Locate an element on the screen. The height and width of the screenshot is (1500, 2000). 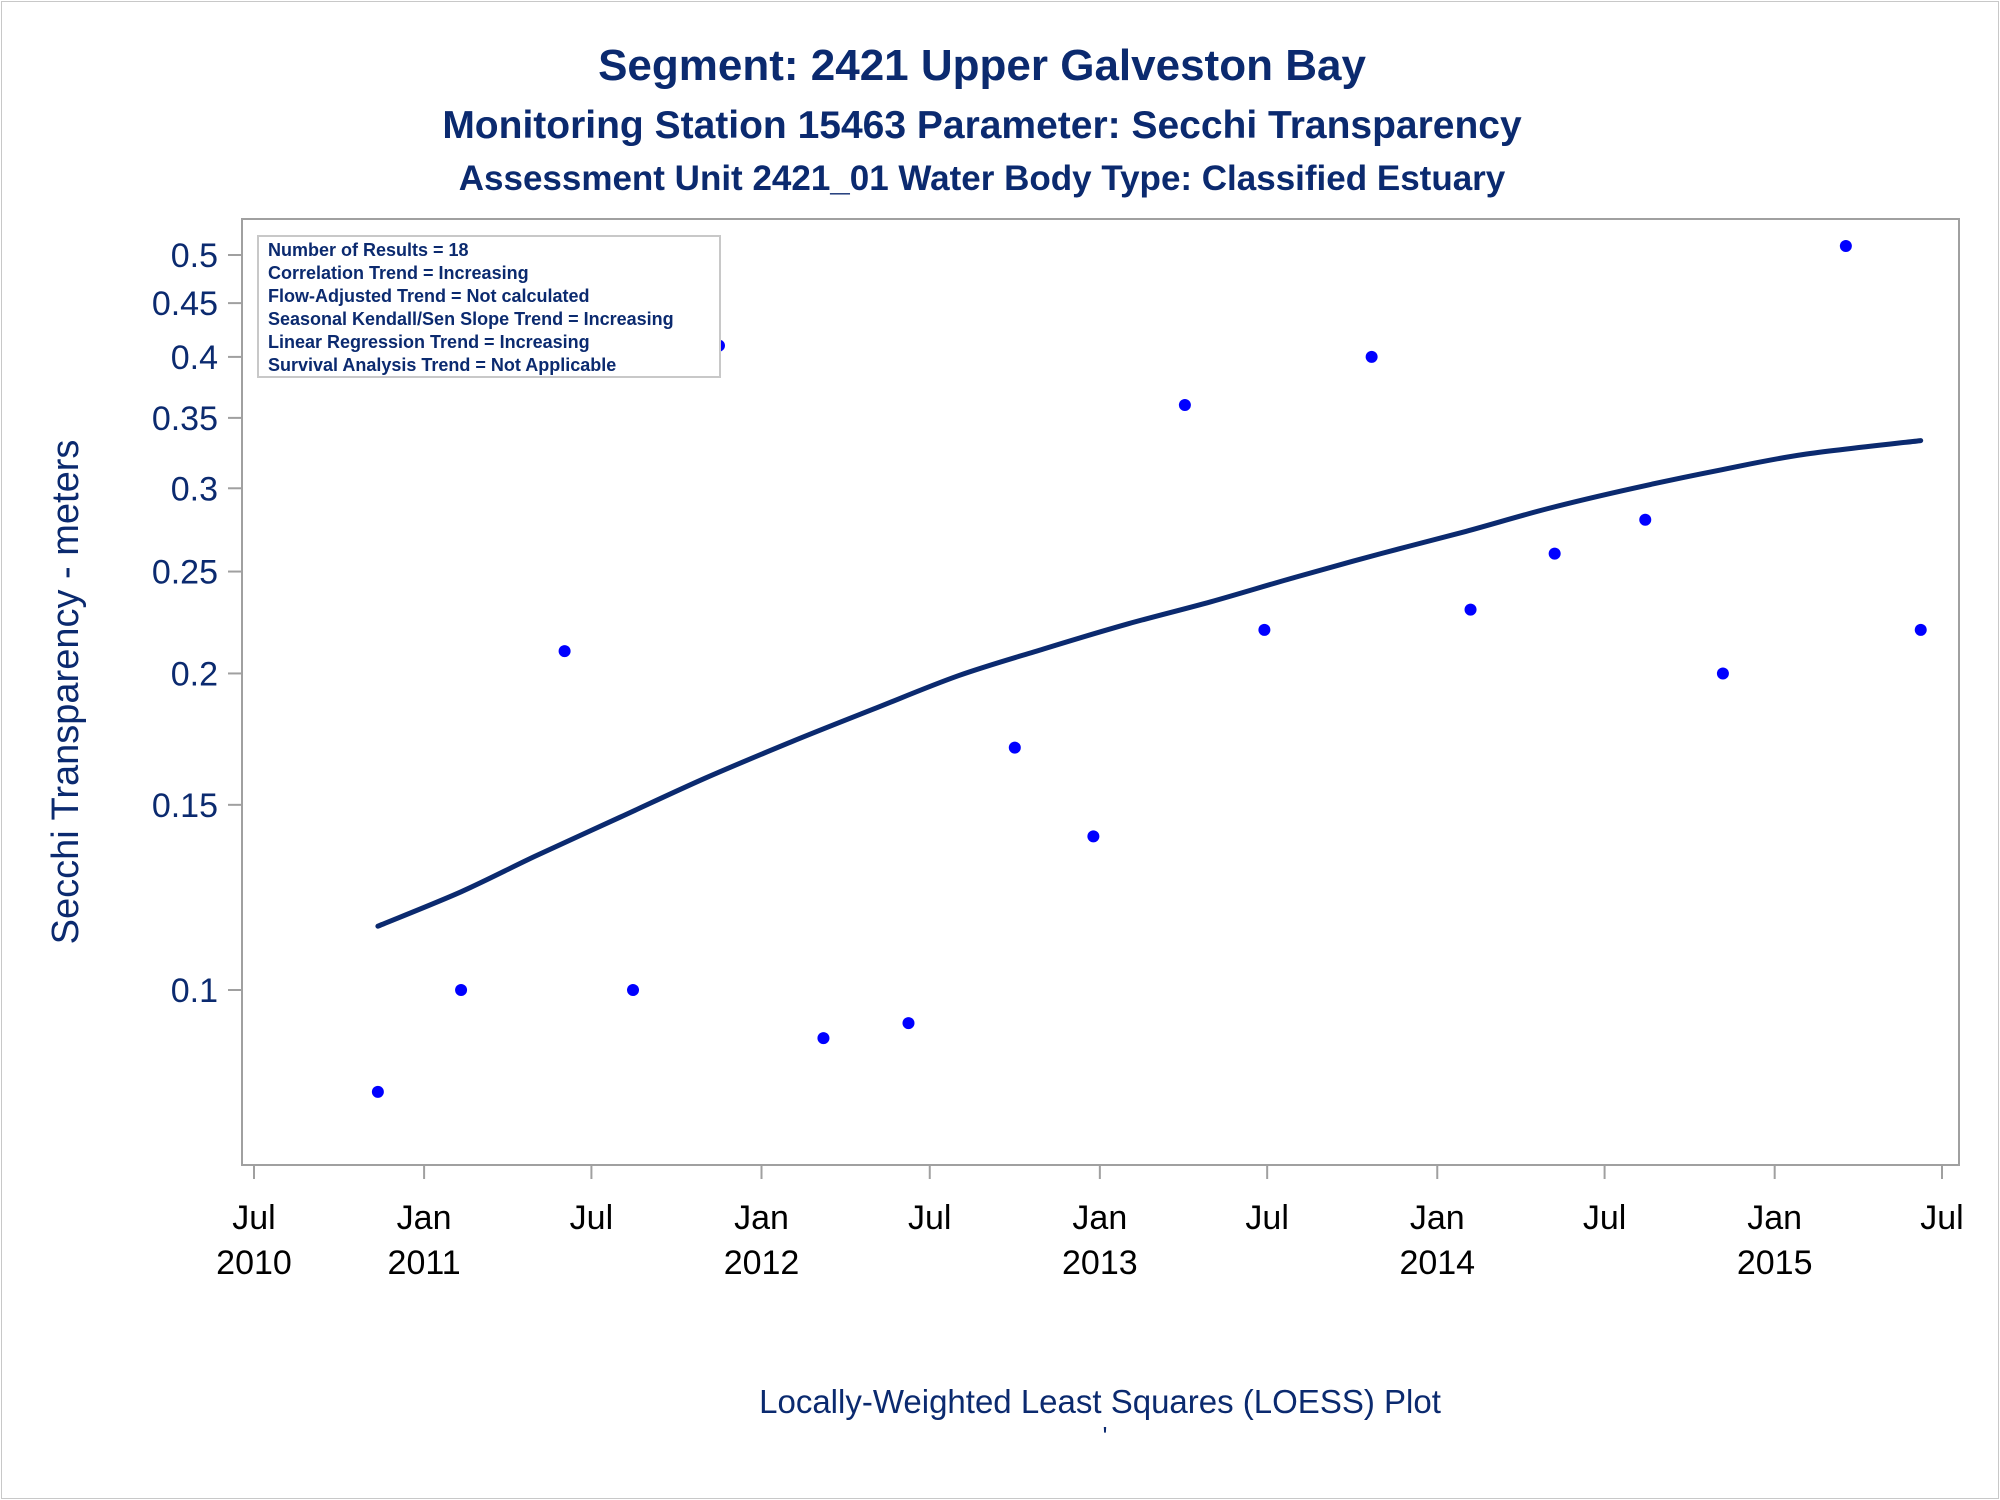
footnote-mark: ' is located at coordinates (1105, 1436).